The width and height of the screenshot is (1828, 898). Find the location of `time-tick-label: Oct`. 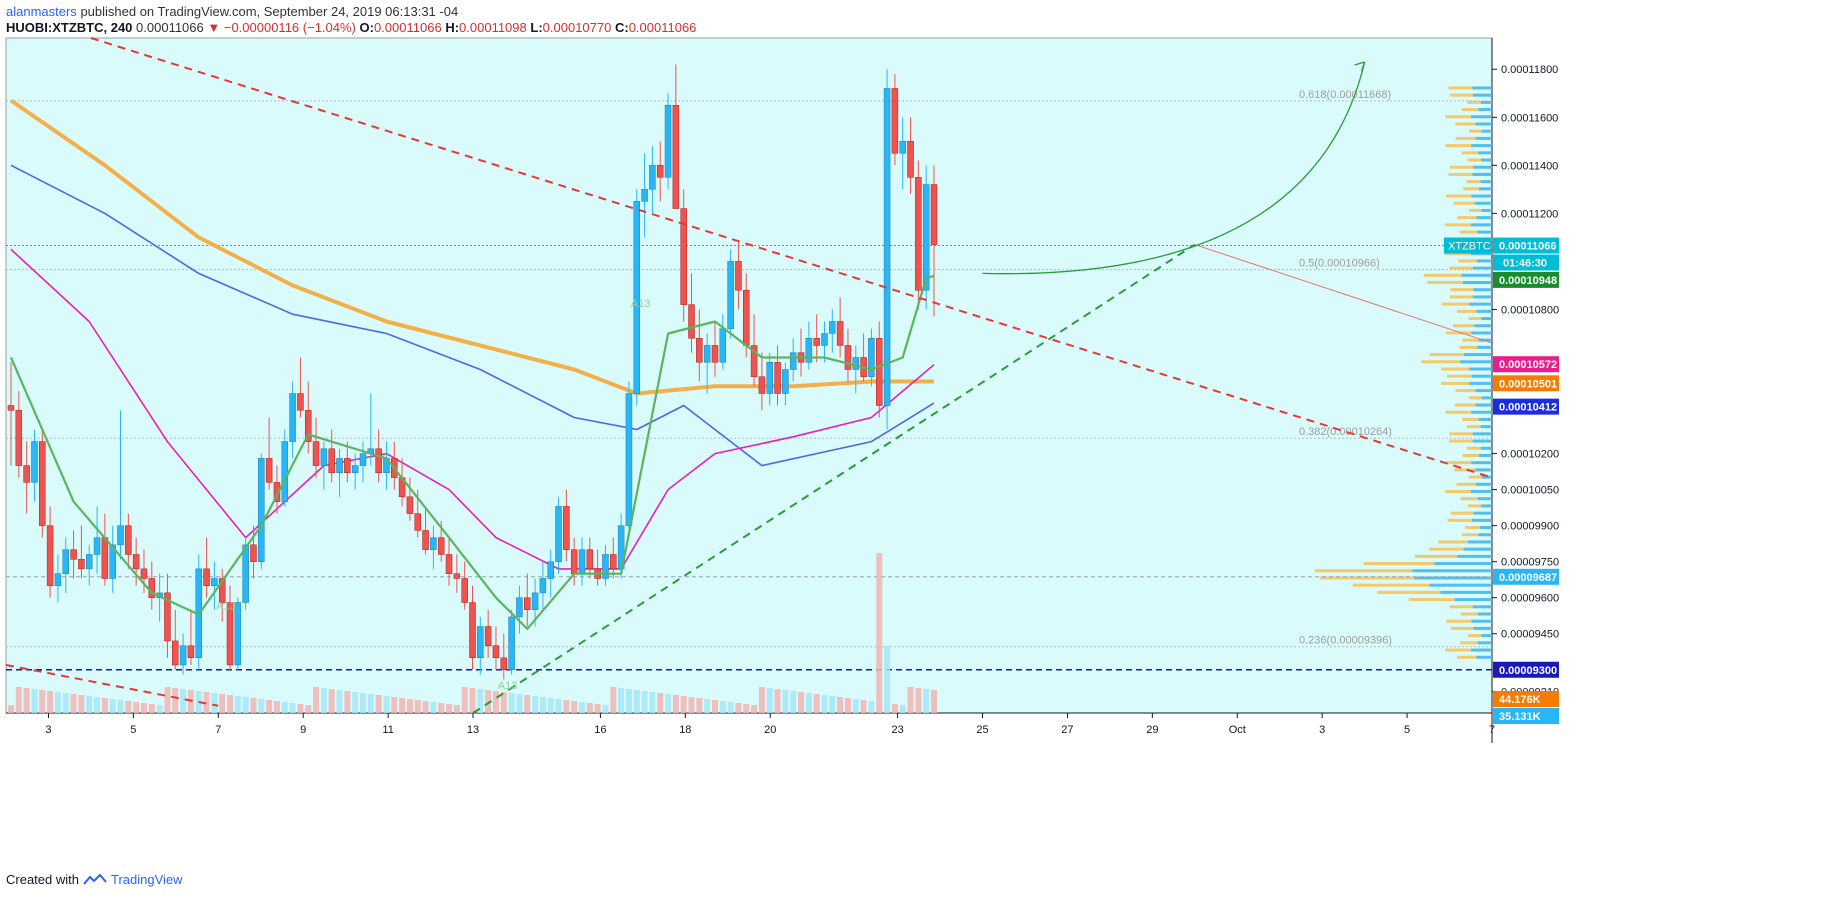

time-tick-label: Oct is located at coordinates (1237, 730).